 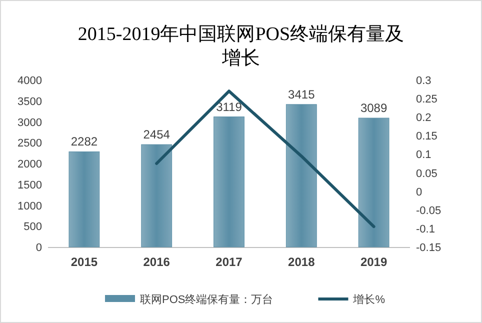 I want to click on y-tick-label: 4000, so click(x=30, y=81).